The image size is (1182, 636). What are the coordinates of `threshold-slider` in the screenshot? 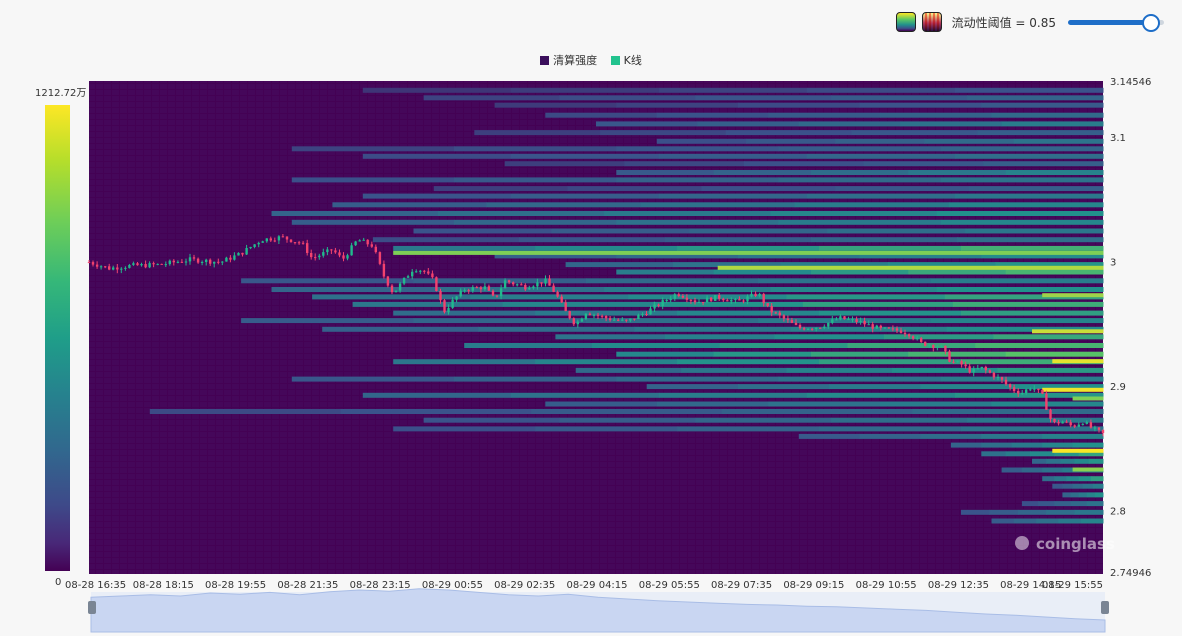 It's located at (1116, 22).